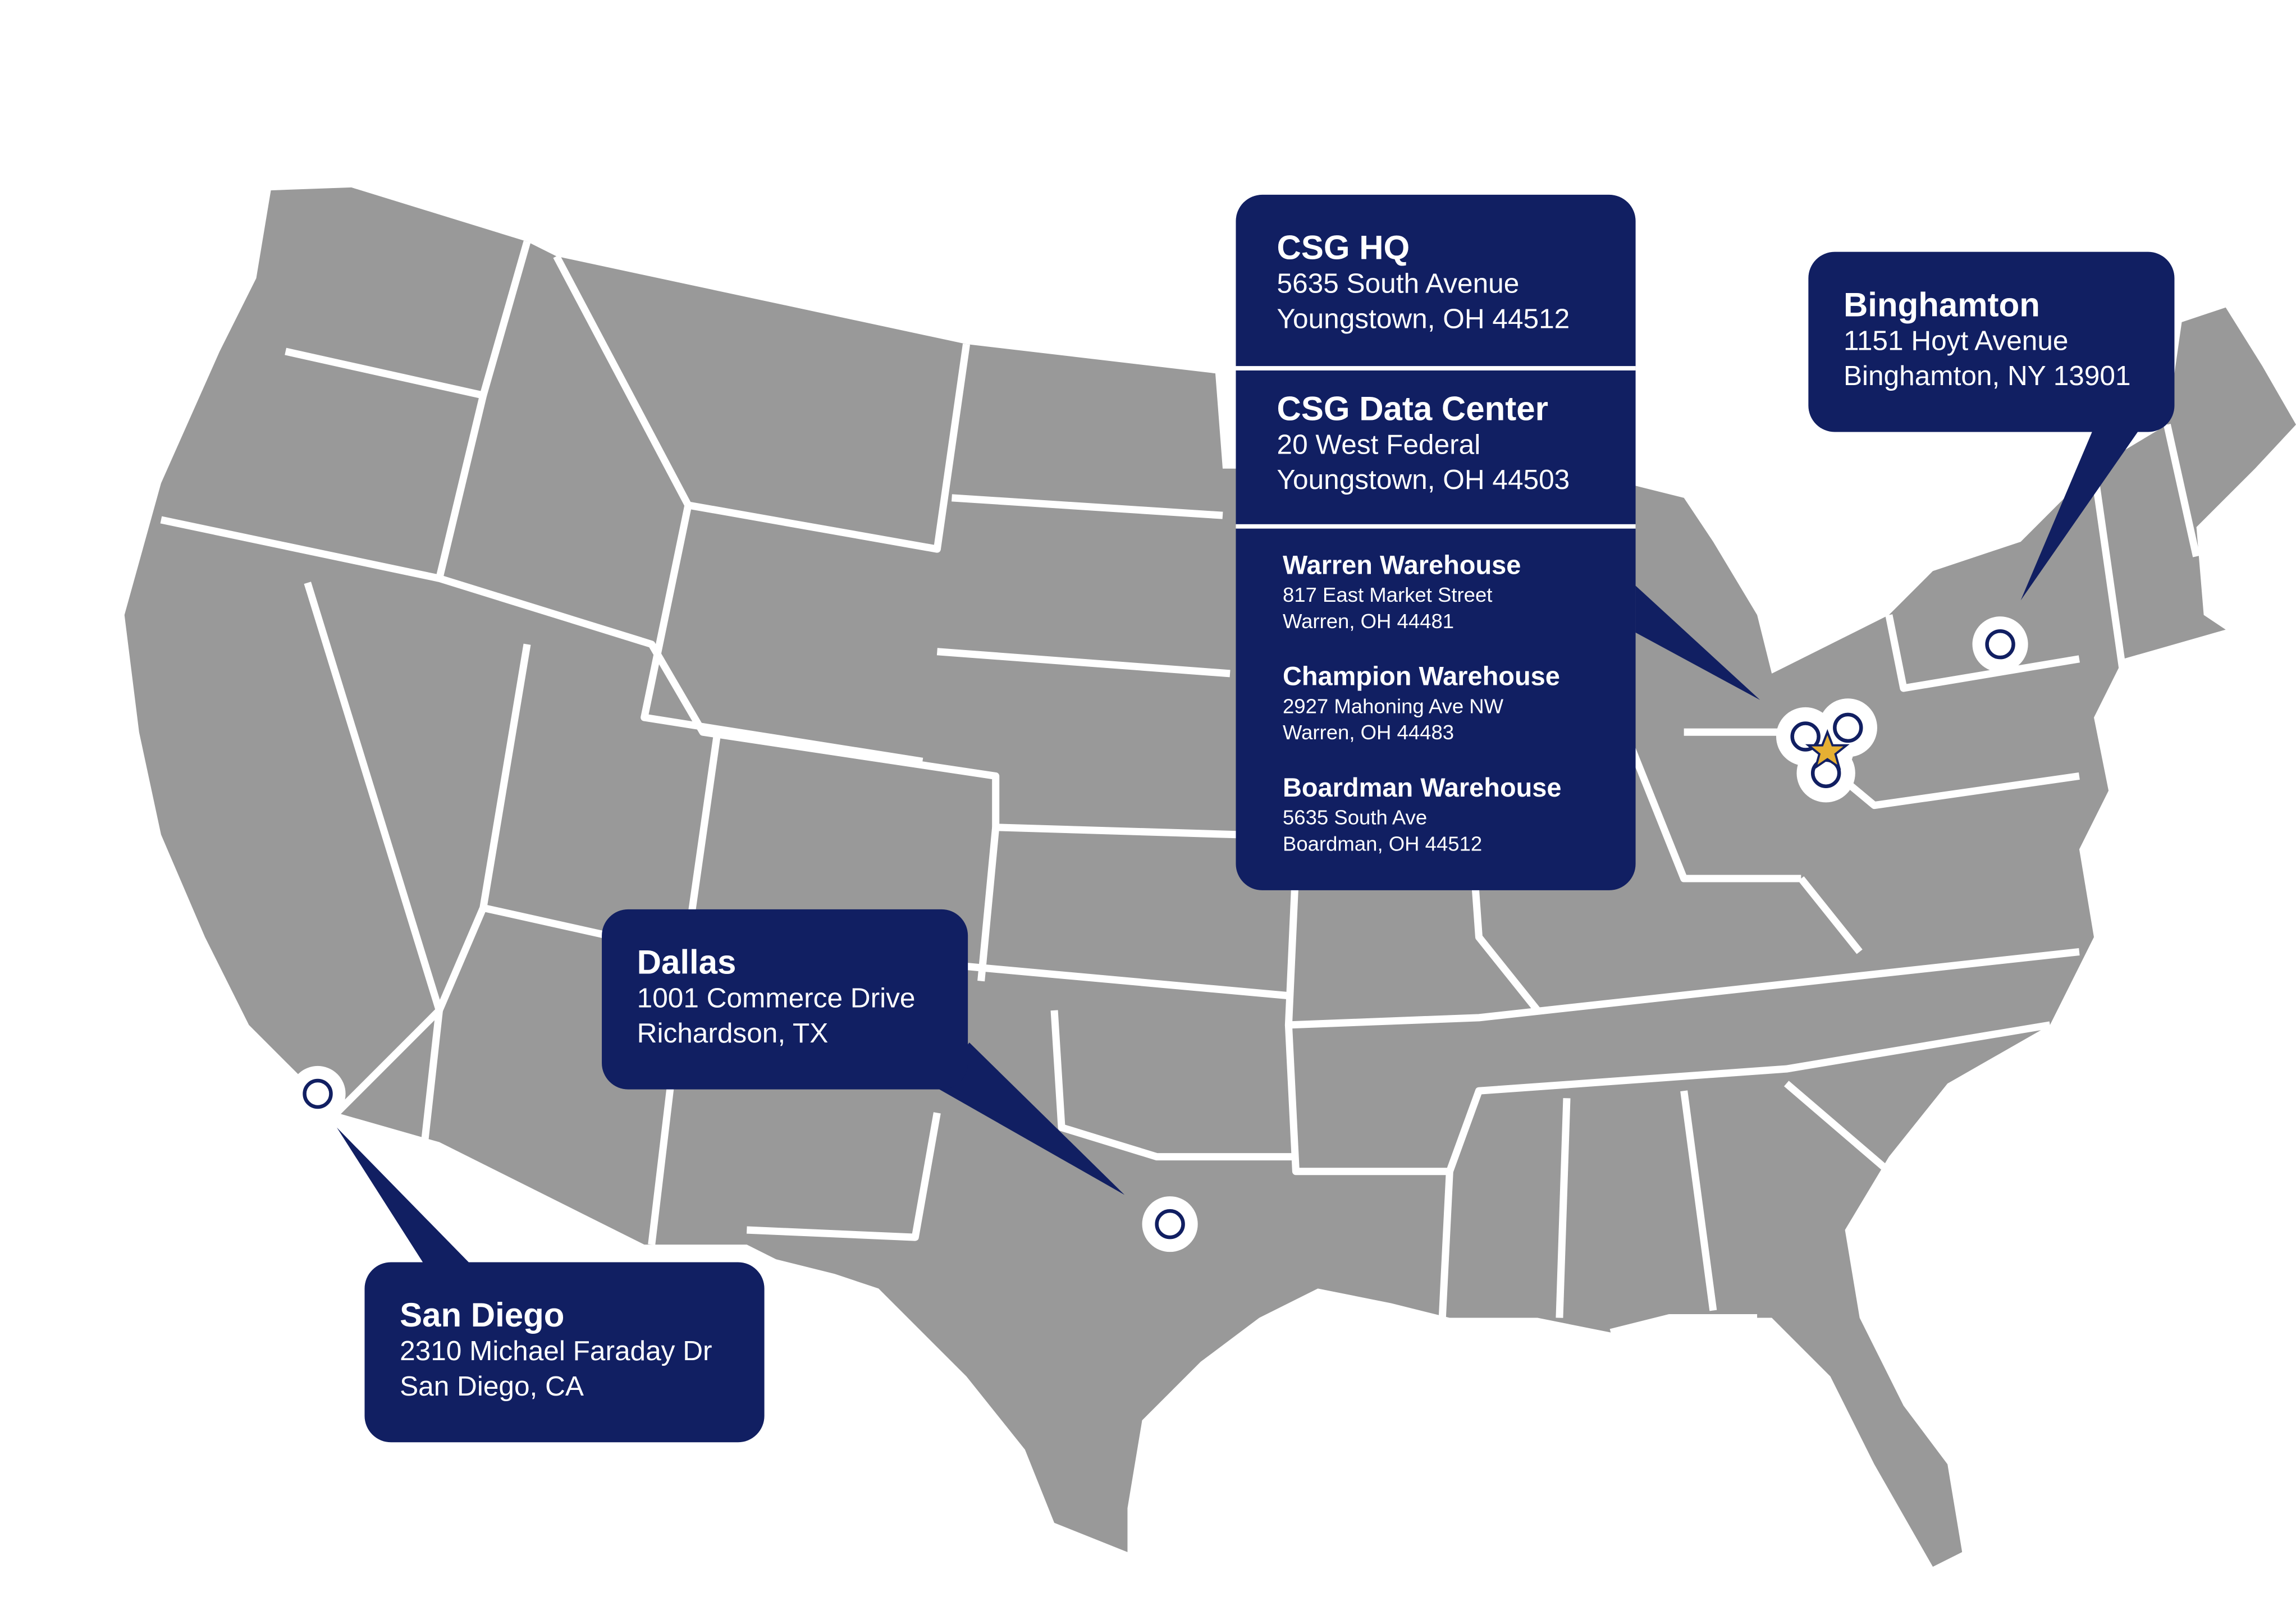 Image resolution: width=2296 pixels, height=1601 pixels. What do you see at coordinates (1355, 817) in the screenshot?
I see `warehouse-address-line1: 5635 South Ave` at bounding box center [1355, 817].